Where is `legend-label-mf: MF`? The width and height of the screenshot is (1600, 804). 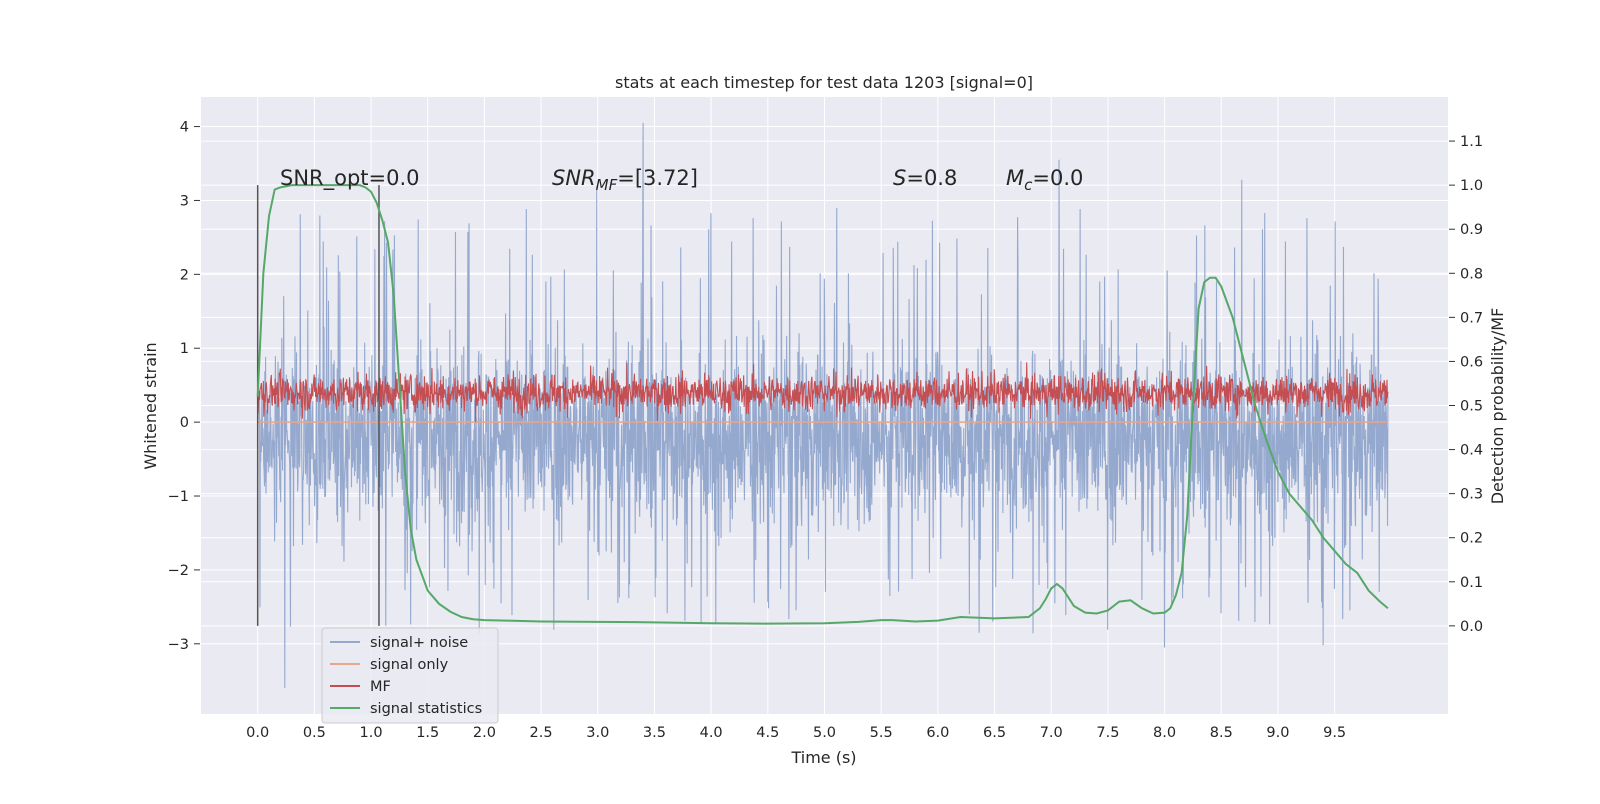
legend-label-mf: MF is located at coordinates (380, 687).